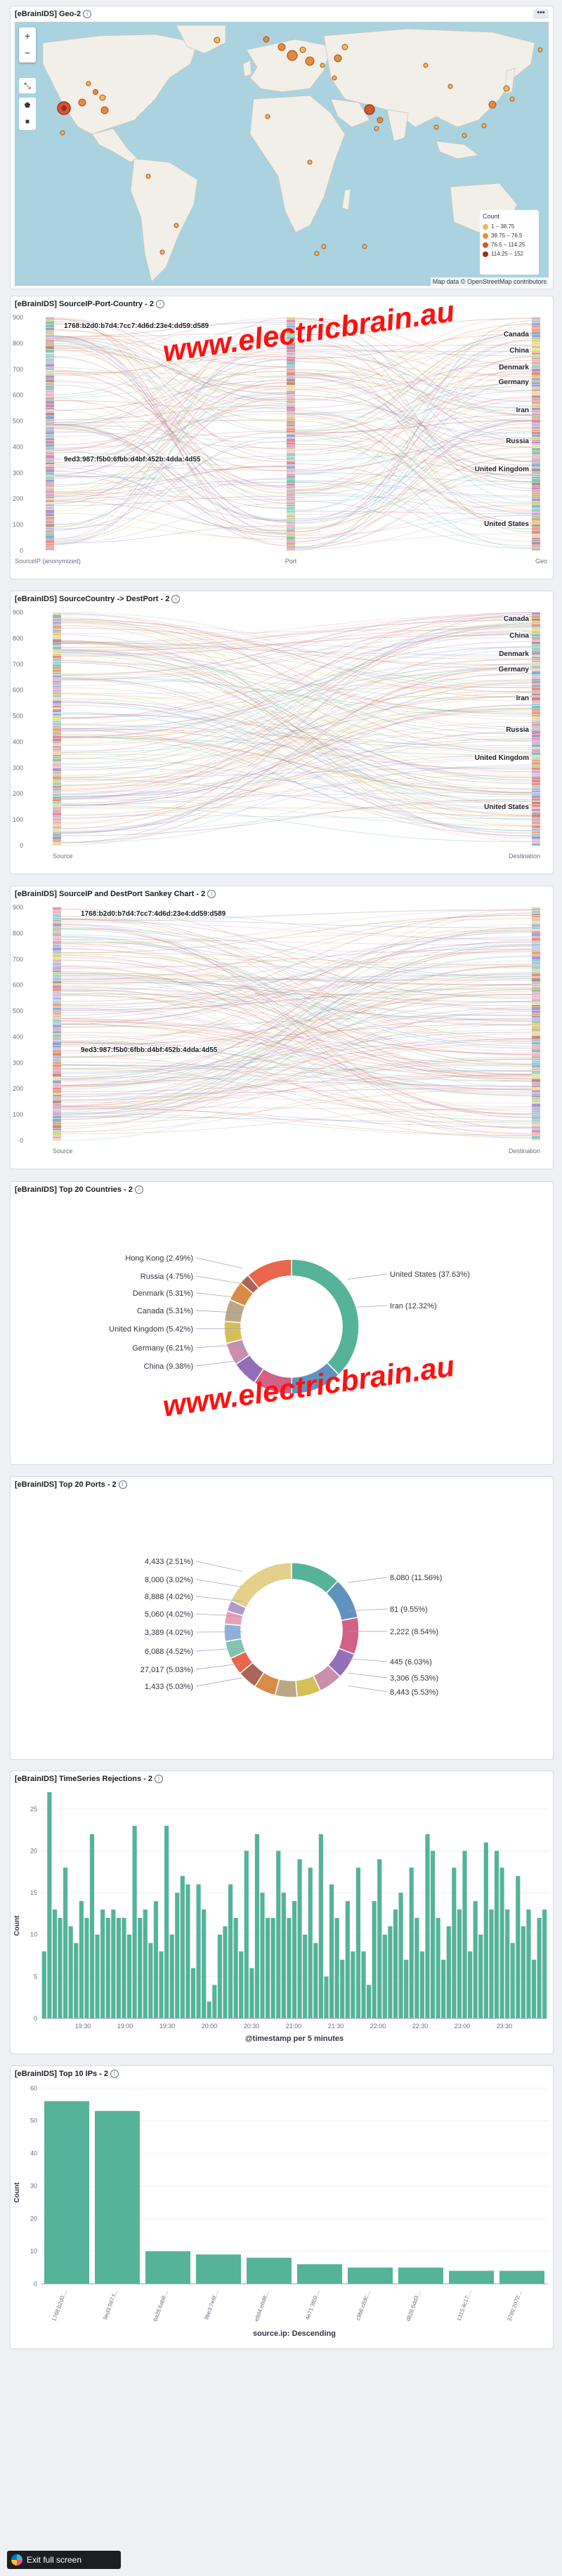  What do you see at coordinates (541, 14) in the screenshot?
I see `panel-menu-button: •••` at bounding box center [541, 14].